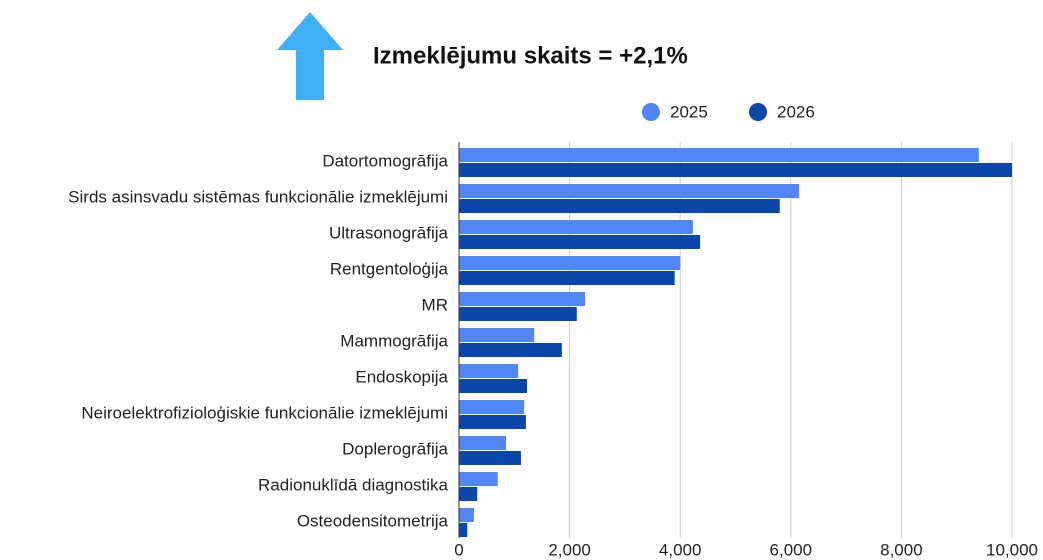  Describe the element at coordinates (310, 56) in the screenshot. I see `up-arrow-icon` at that location.